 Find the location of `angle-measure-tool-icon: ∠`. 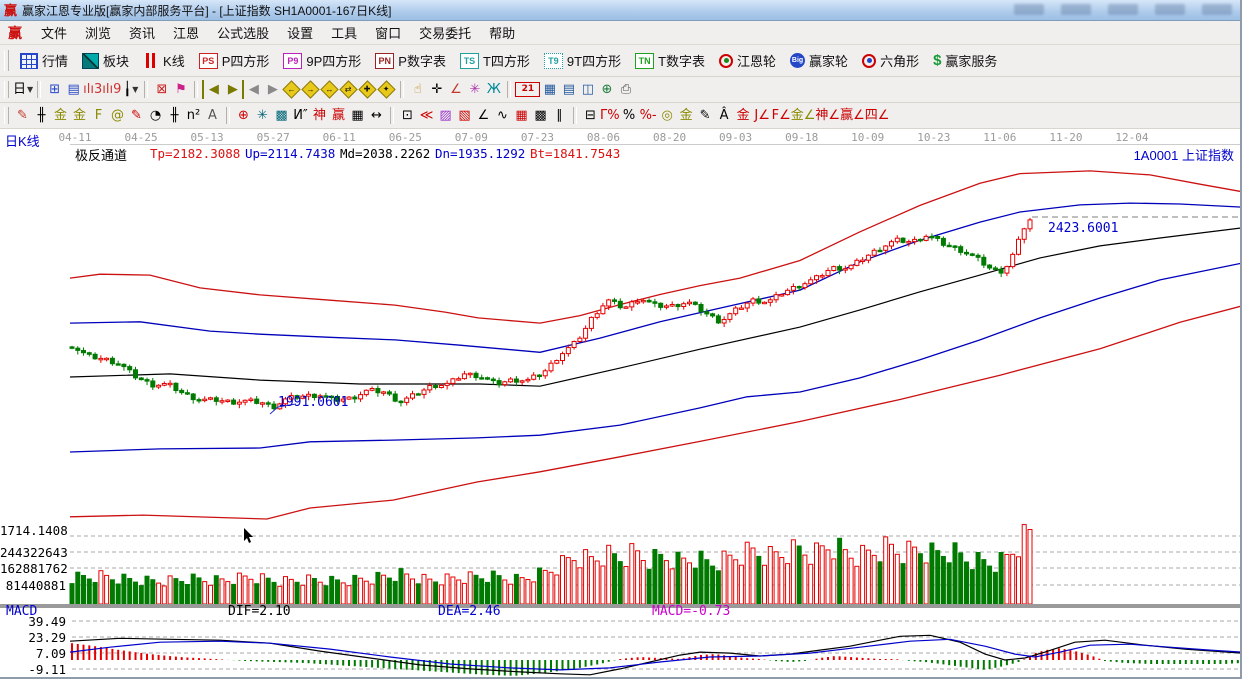

angle-measure-tool-icon: ∠ is located at coordinates (455, 89).